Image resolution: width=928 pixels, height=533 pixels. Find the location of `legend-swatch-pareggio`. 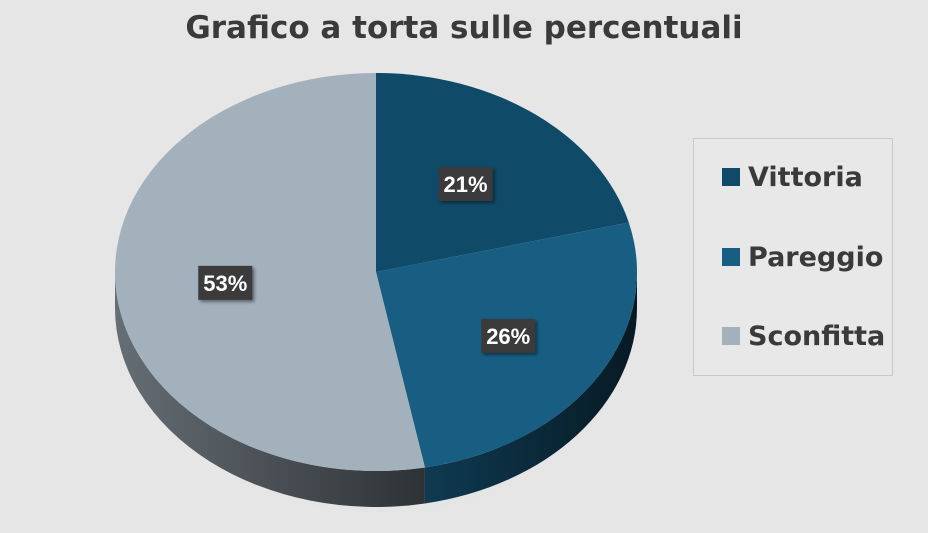

legend-swatch-pareggio is located at coordinates (731, 257).